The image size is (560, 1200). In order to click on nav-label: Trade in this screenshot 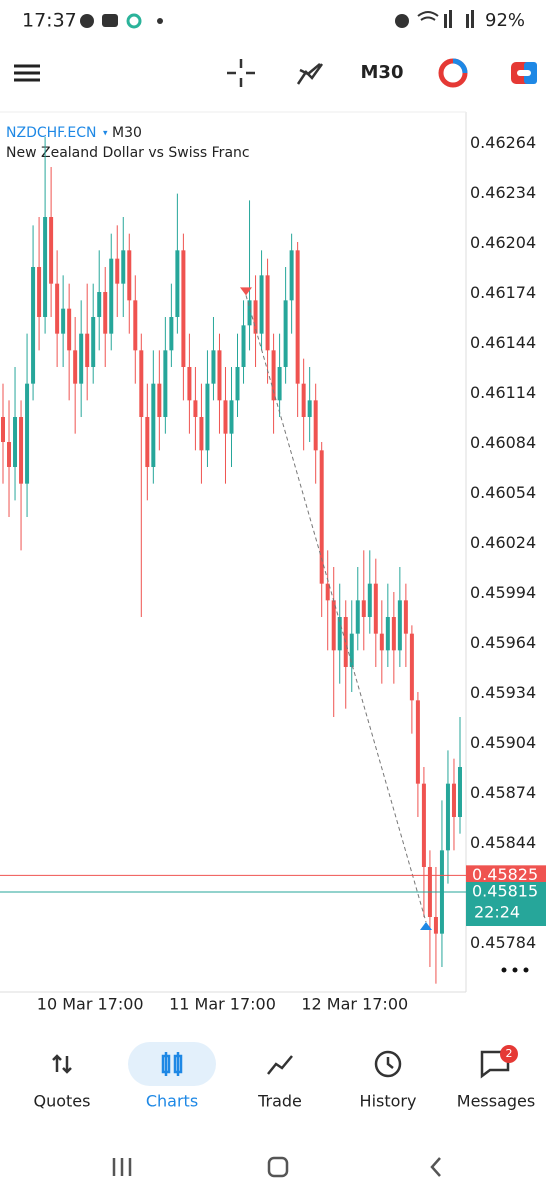, I will do `click(279, 1101)`.